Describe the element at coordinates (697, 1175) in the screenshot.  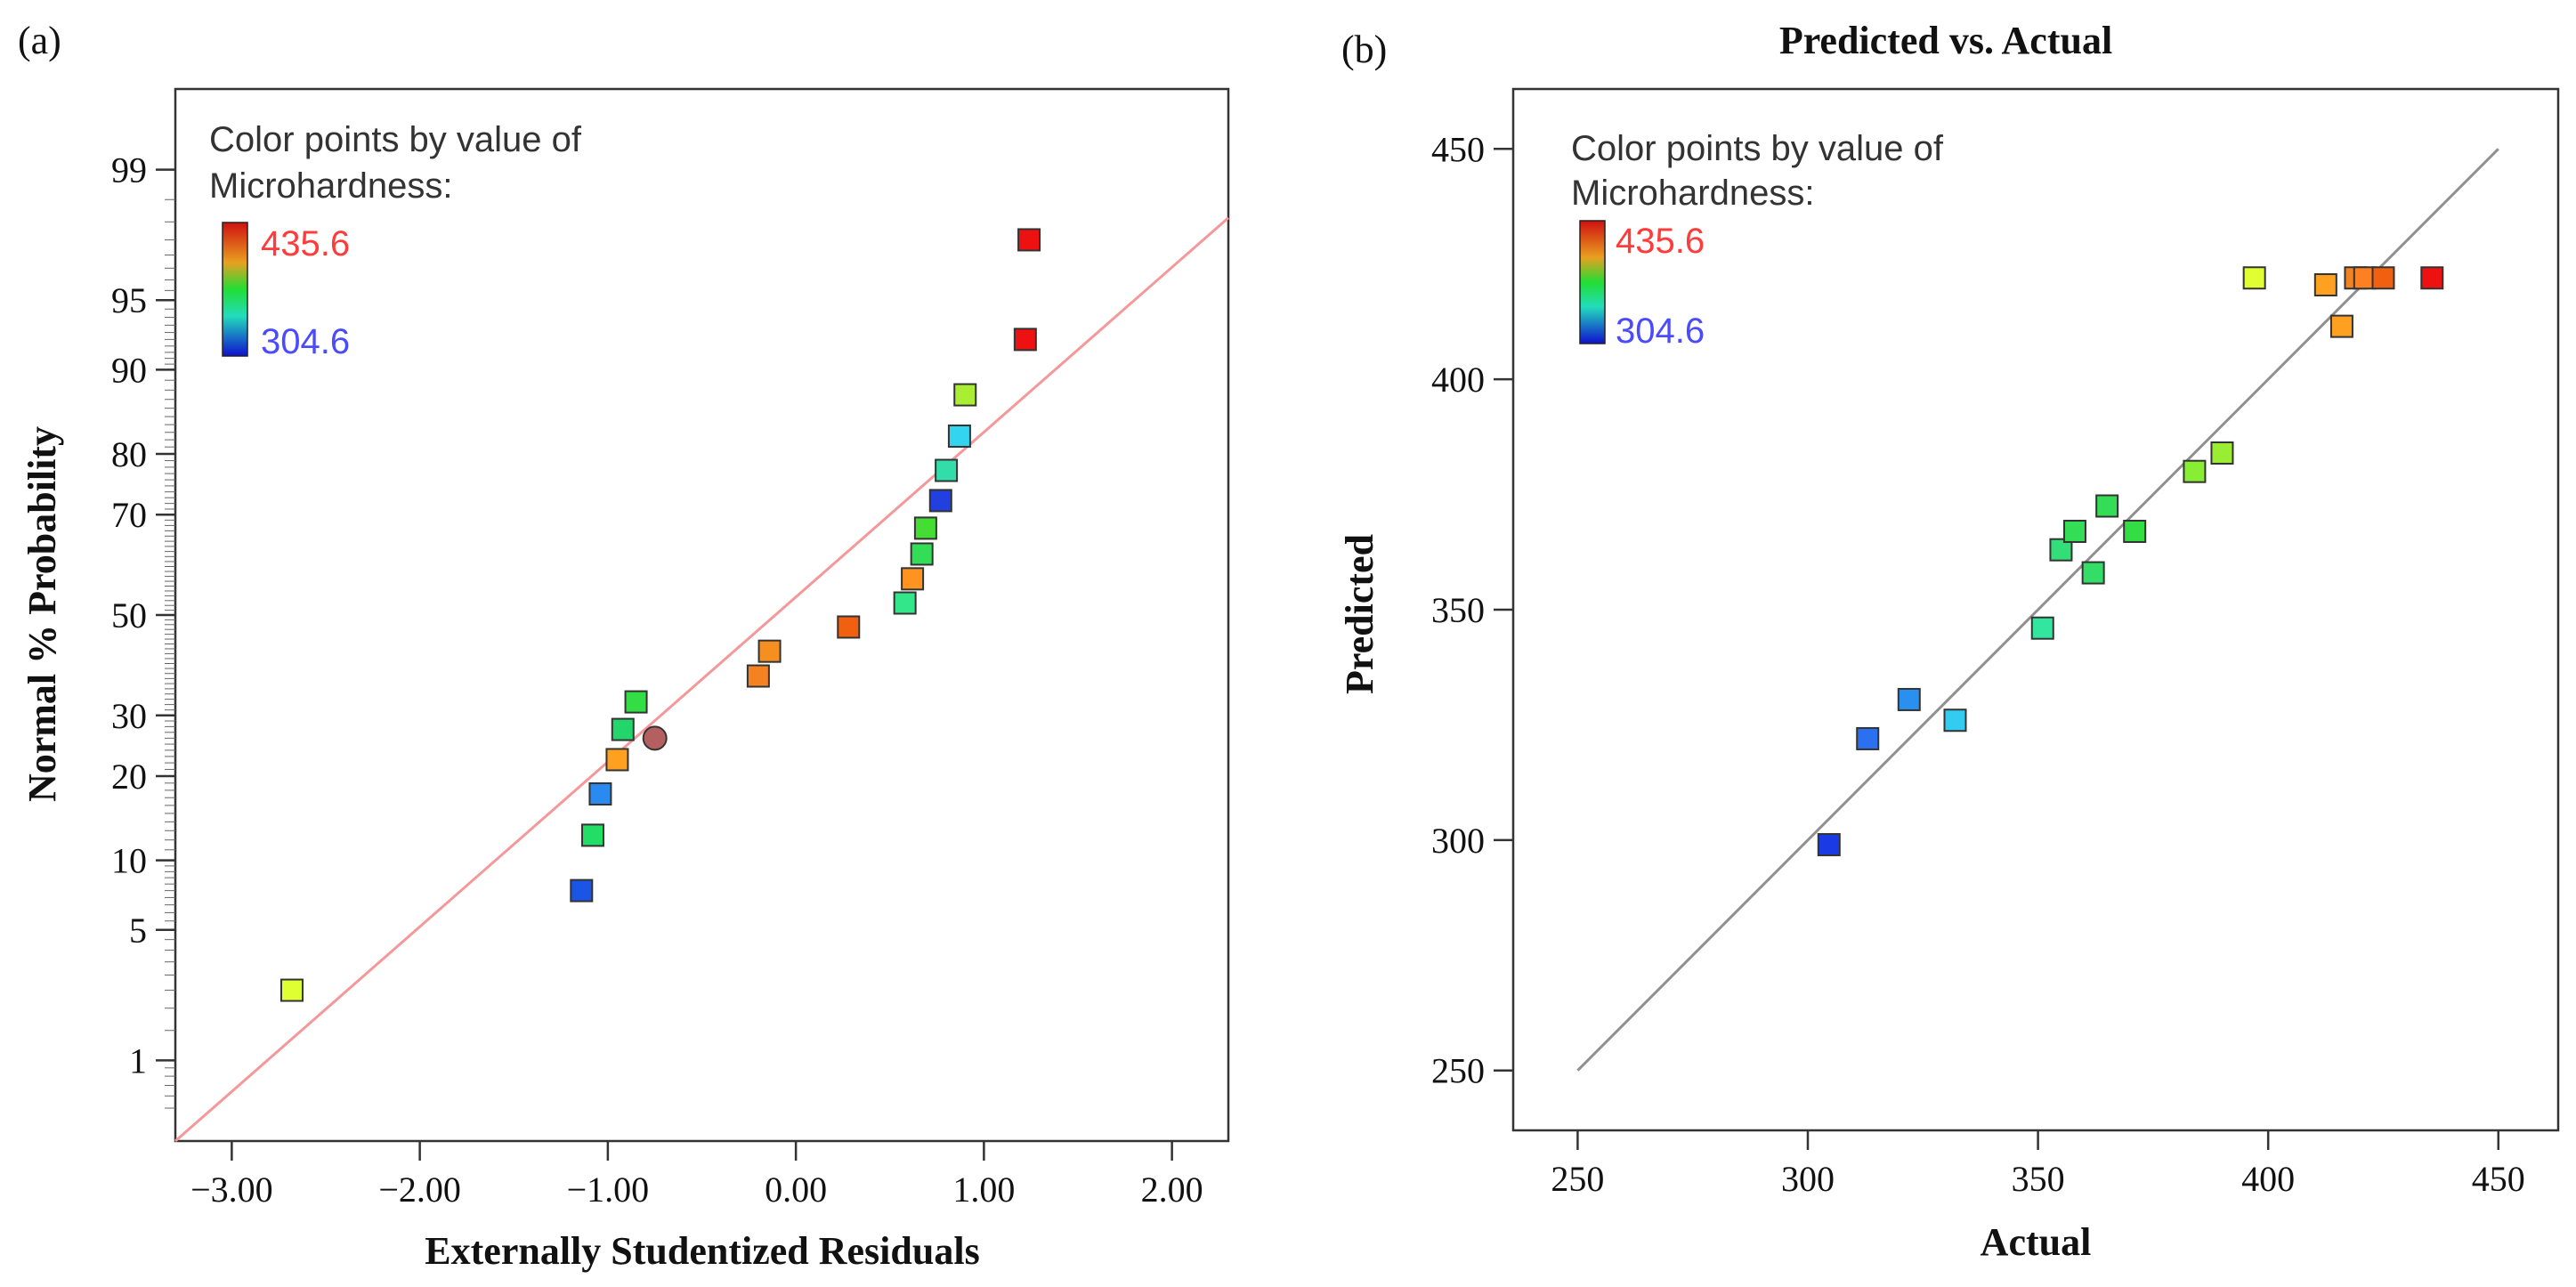
I see `panel-a-x-axis: −3.00 −2.00 −1.00 0.00 1.00 2.00` at that location.